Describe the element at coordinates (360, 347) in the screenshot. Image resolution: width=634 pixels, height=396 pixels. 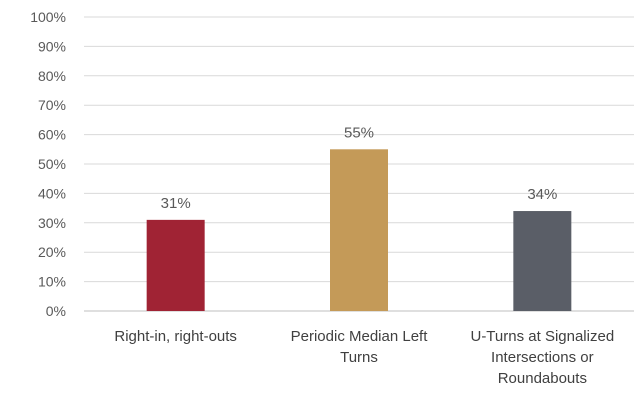
I see `category-label: Periodic Median Left Turns` at that location.